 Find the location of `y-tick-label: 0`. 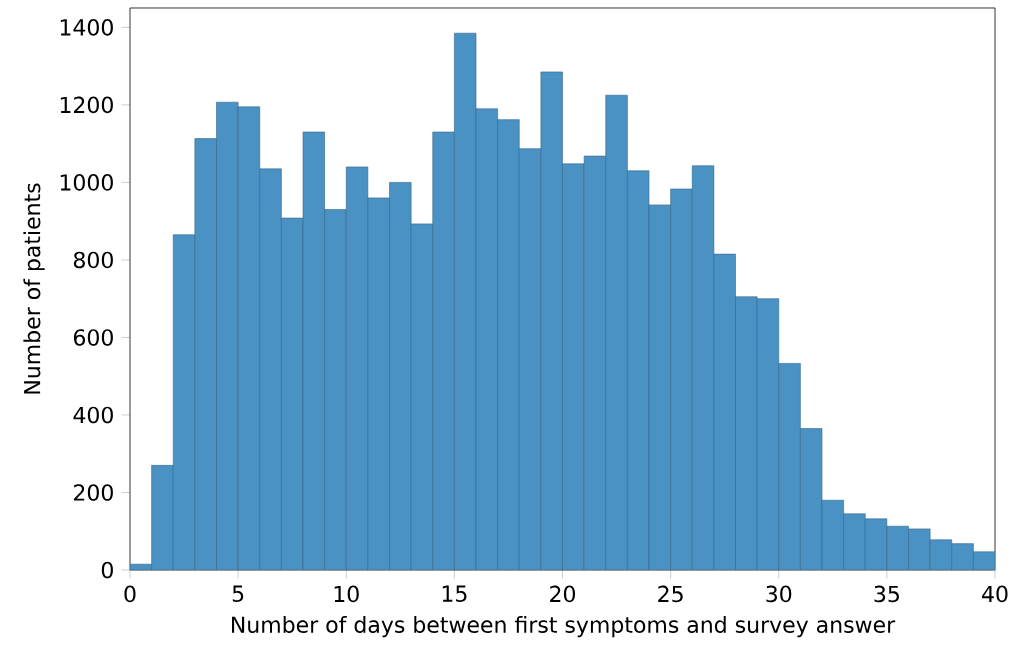

y-tick-label: 0 is located at coordinates (107, 570).